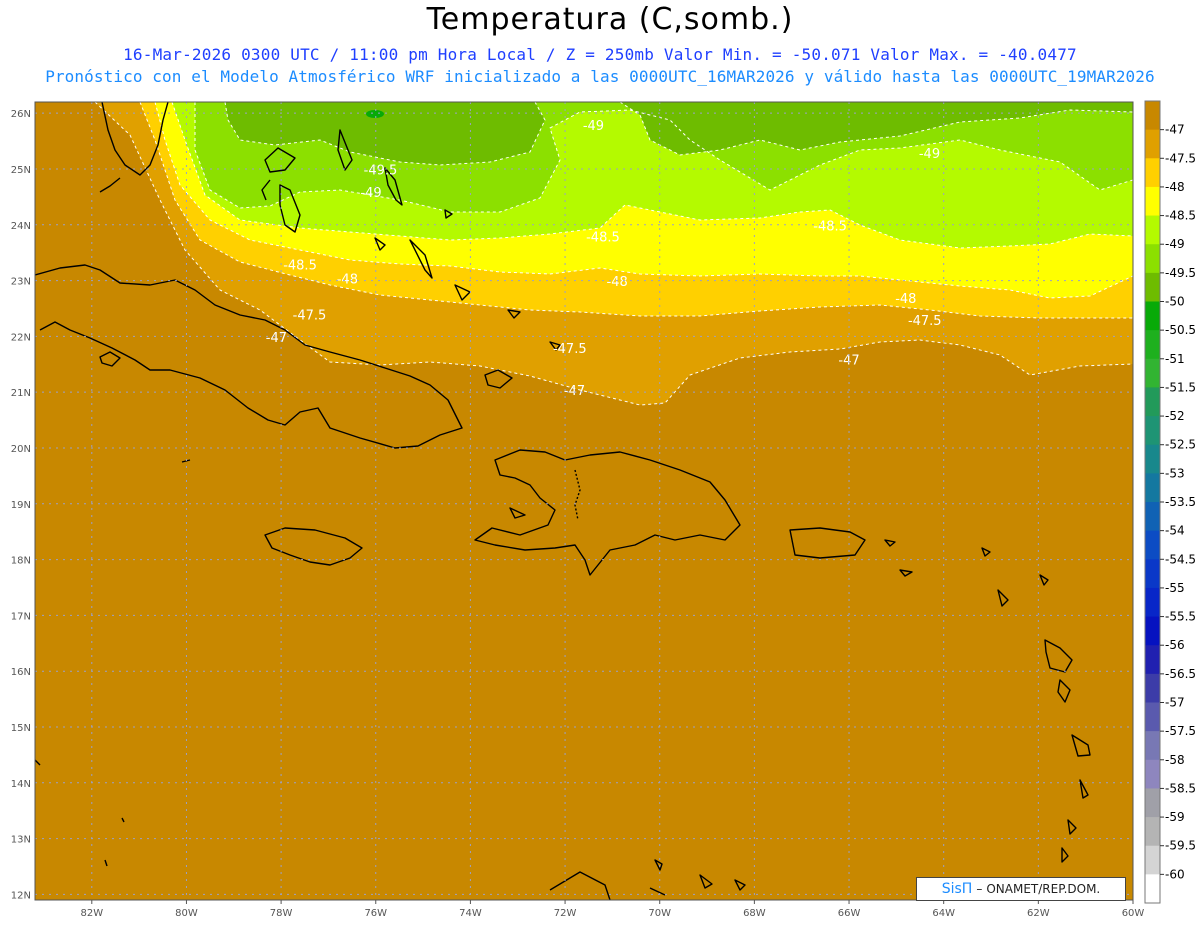 The width and height of the screenshot is (1200, 927). What do you see at coordinates (21, 393) in the screenshot?
I see `lat-tick-label: 21N` at bounding box center [21, 393].